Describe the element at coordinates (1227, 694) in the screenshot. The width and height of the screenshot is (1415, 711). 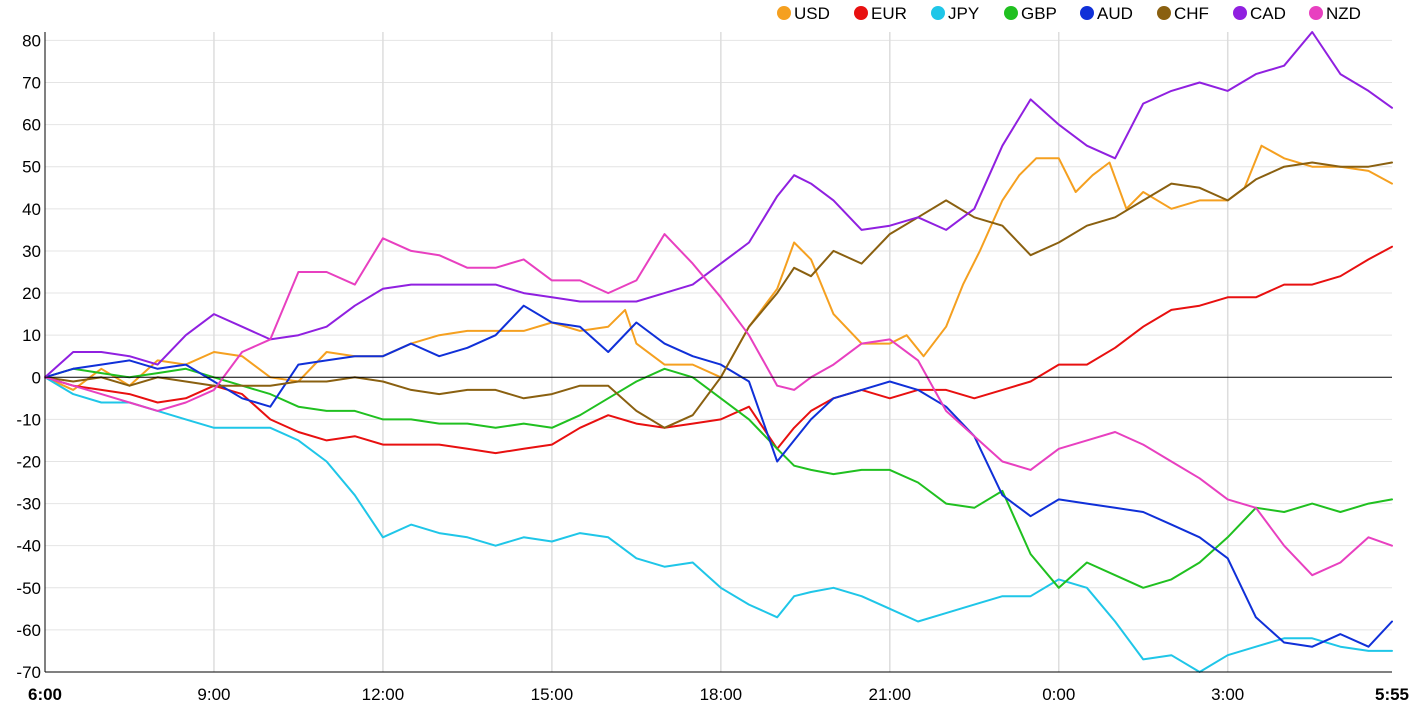
I see `x-tick-label: 3:00` at that location.